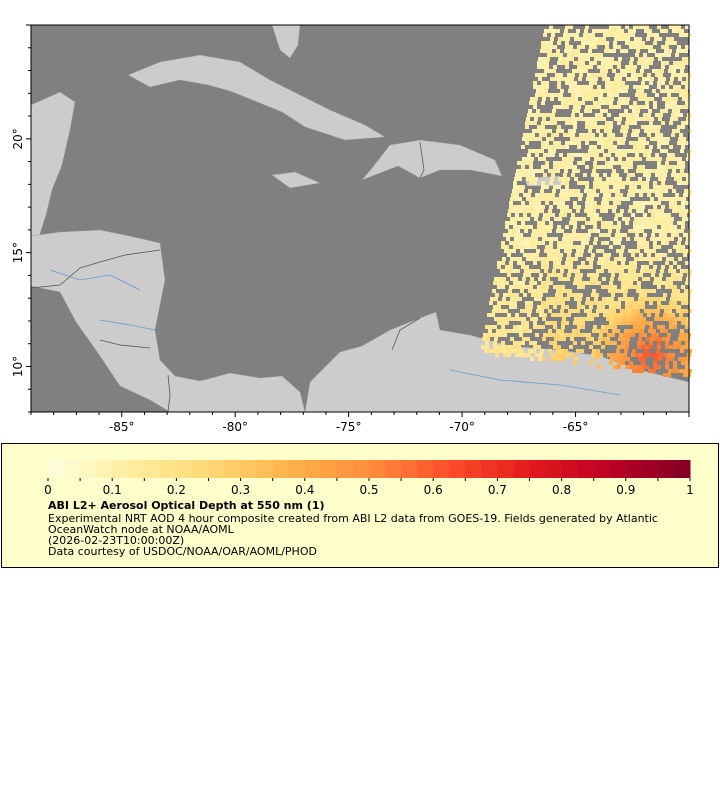 This screenshot has width=720, height=800. I want to click on x-tick-label: -75°, so click(349, 427).